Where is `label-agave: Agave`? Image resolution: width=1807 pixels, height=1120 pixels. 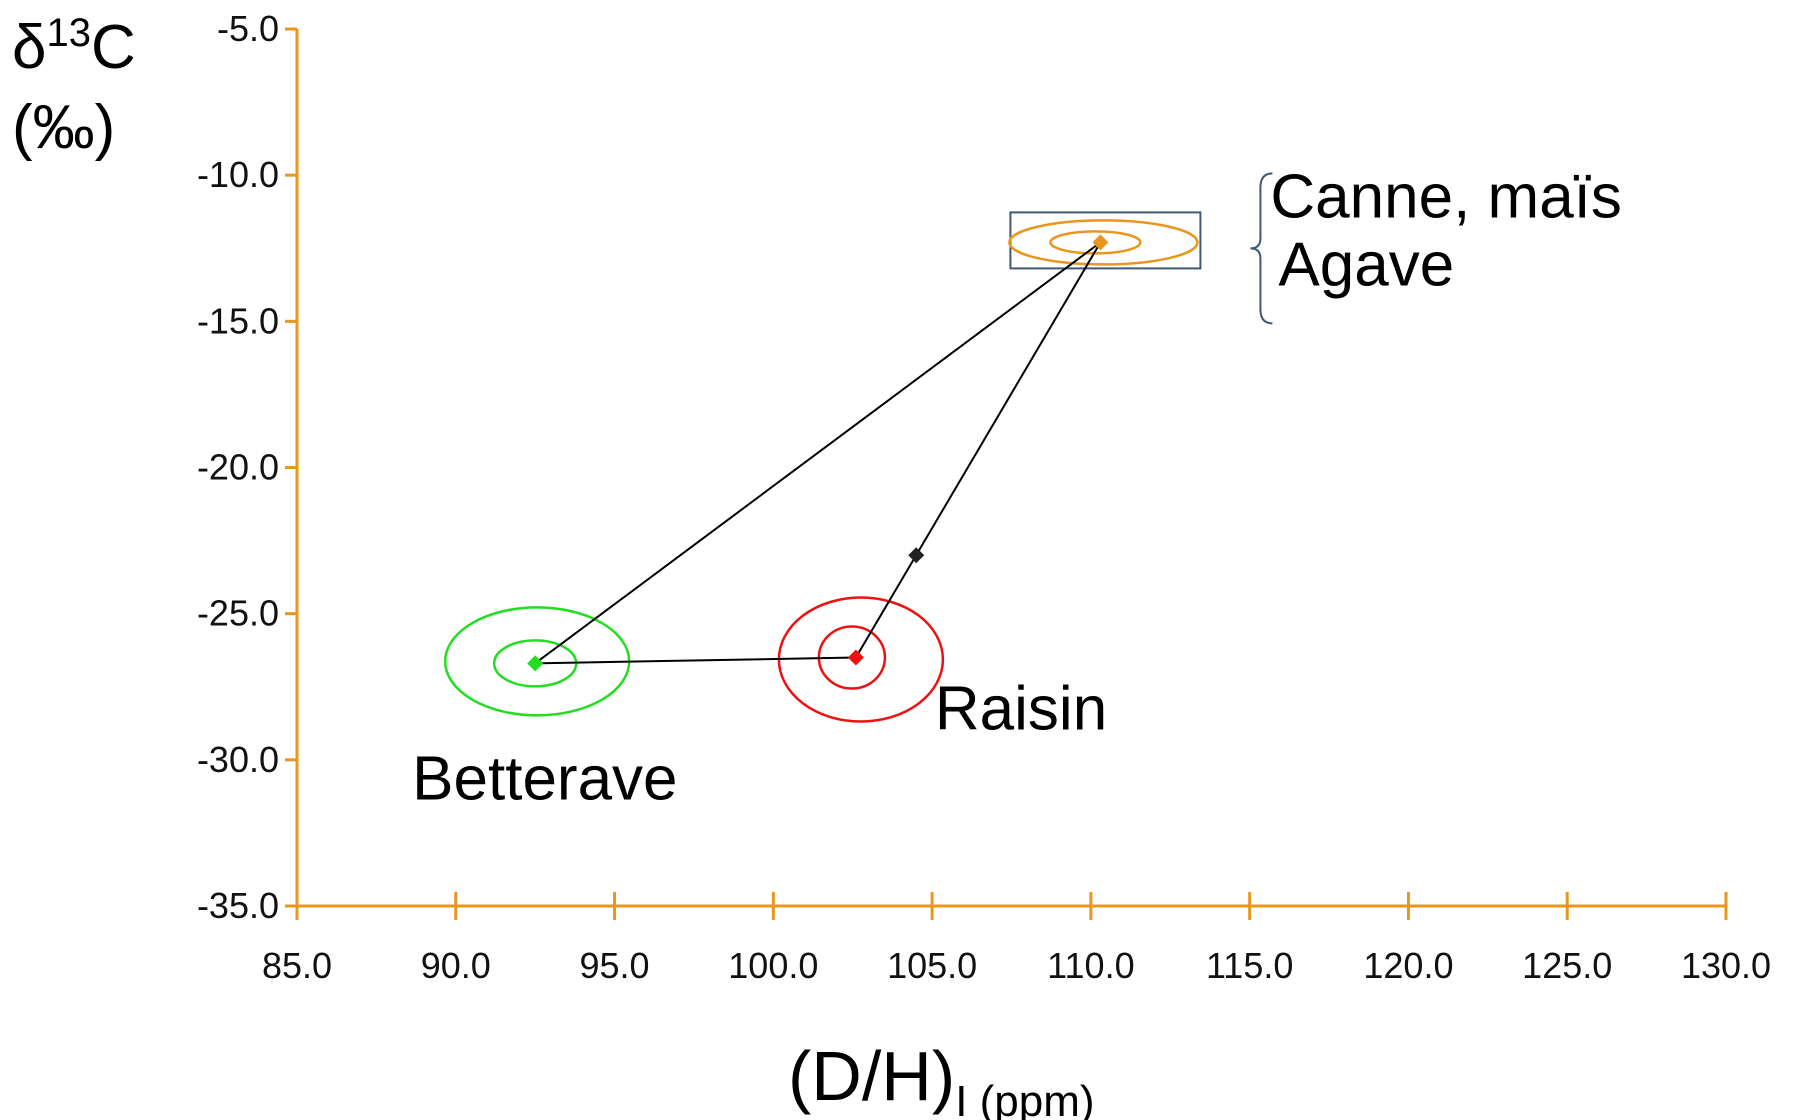 label-agave: Agave is located at coordinates (1366, 264).